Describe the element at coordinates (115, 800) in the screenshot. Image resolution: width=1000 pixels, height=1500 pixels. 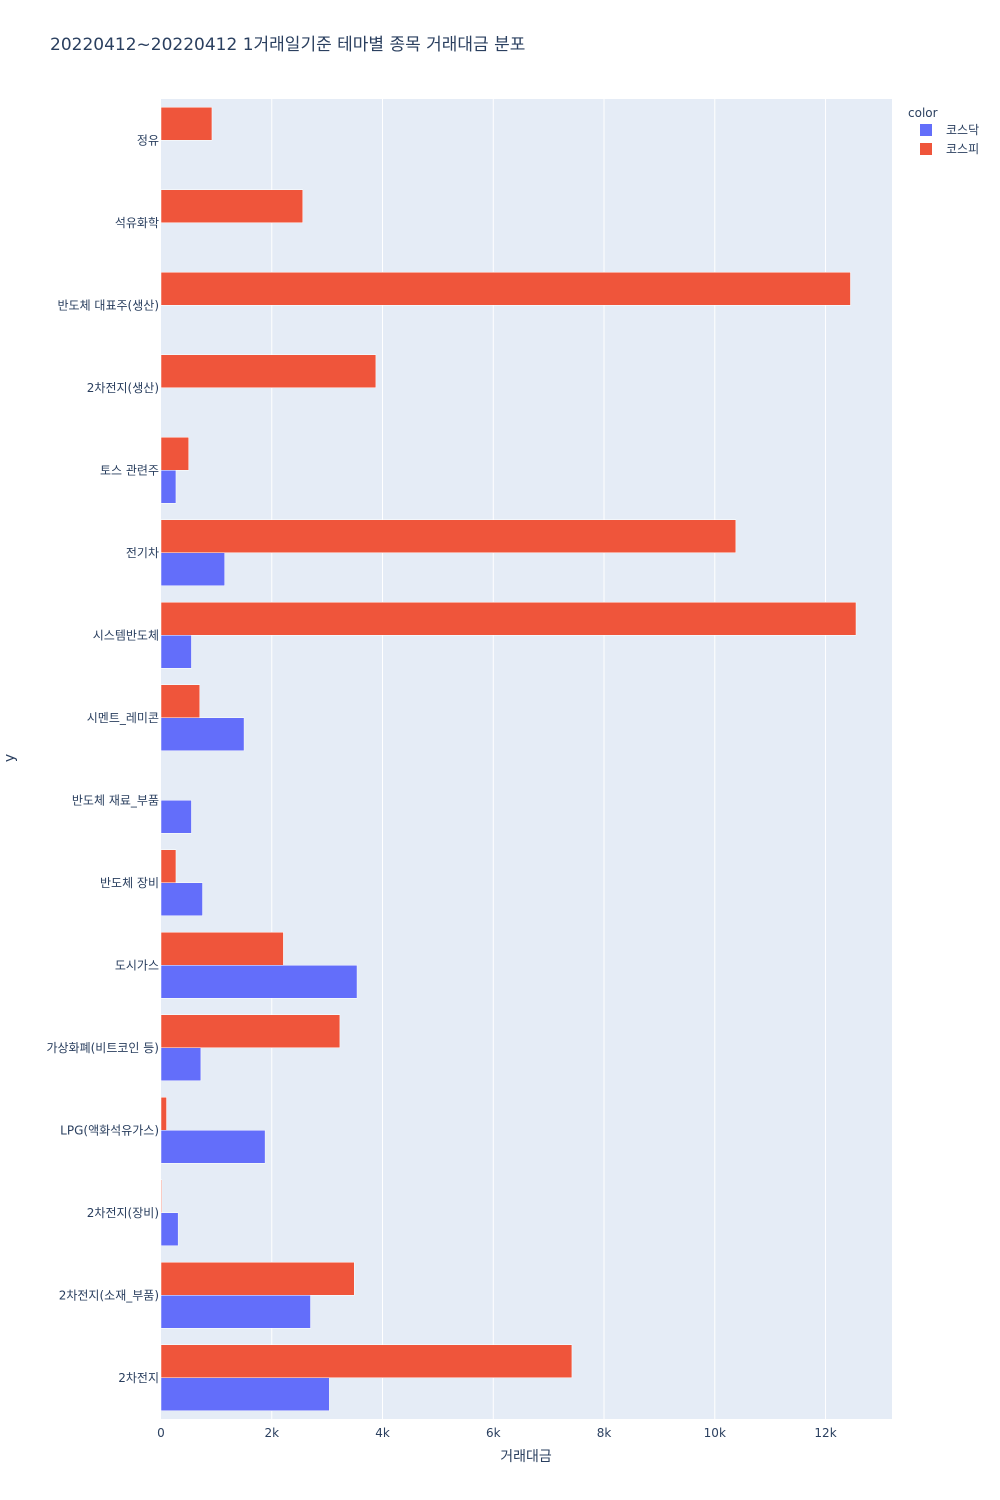
I see `y-tick-label: 반도체 재료_부품` at that location.